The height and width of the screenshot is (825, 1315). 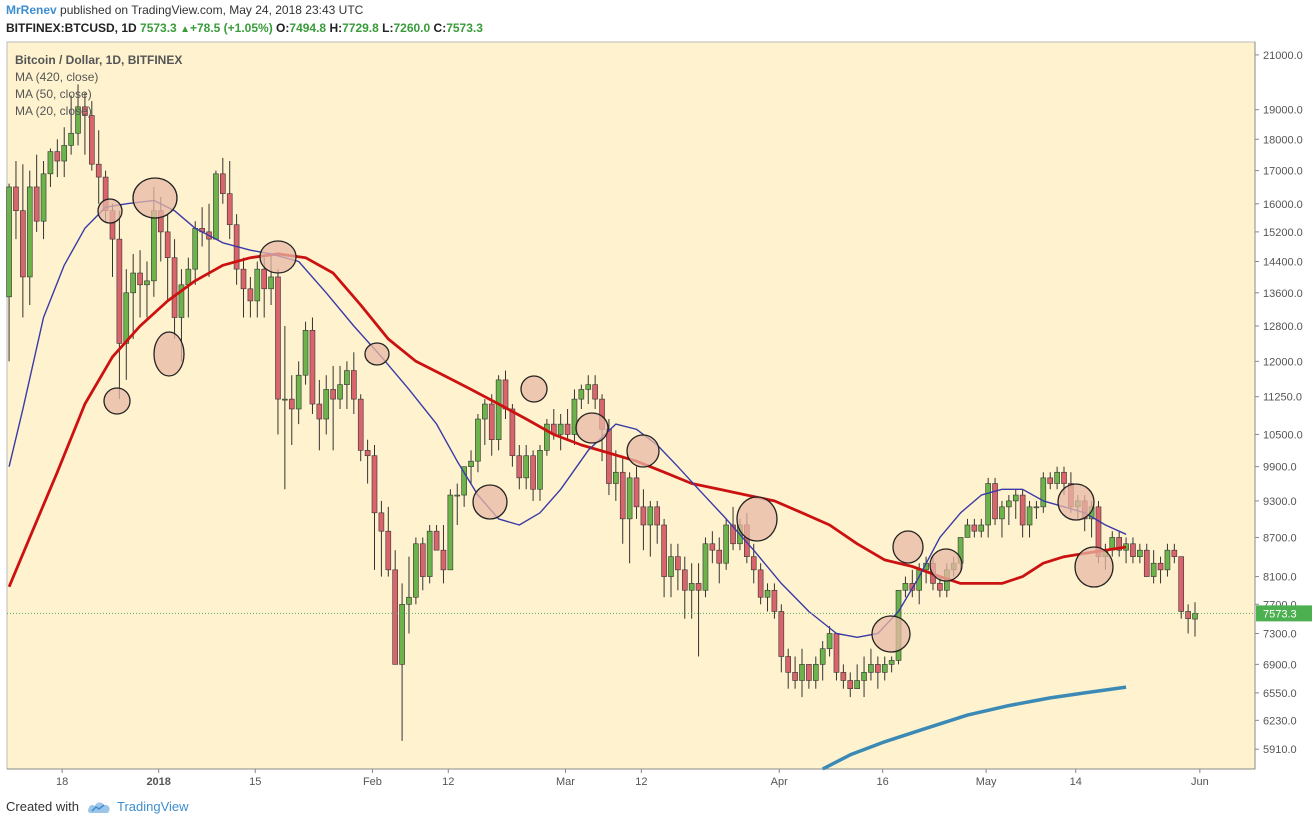 What do you see at coordinates (31, 10) in the screenshot?
I see `author-link: MrRenev` at bounding box center [31, 10].